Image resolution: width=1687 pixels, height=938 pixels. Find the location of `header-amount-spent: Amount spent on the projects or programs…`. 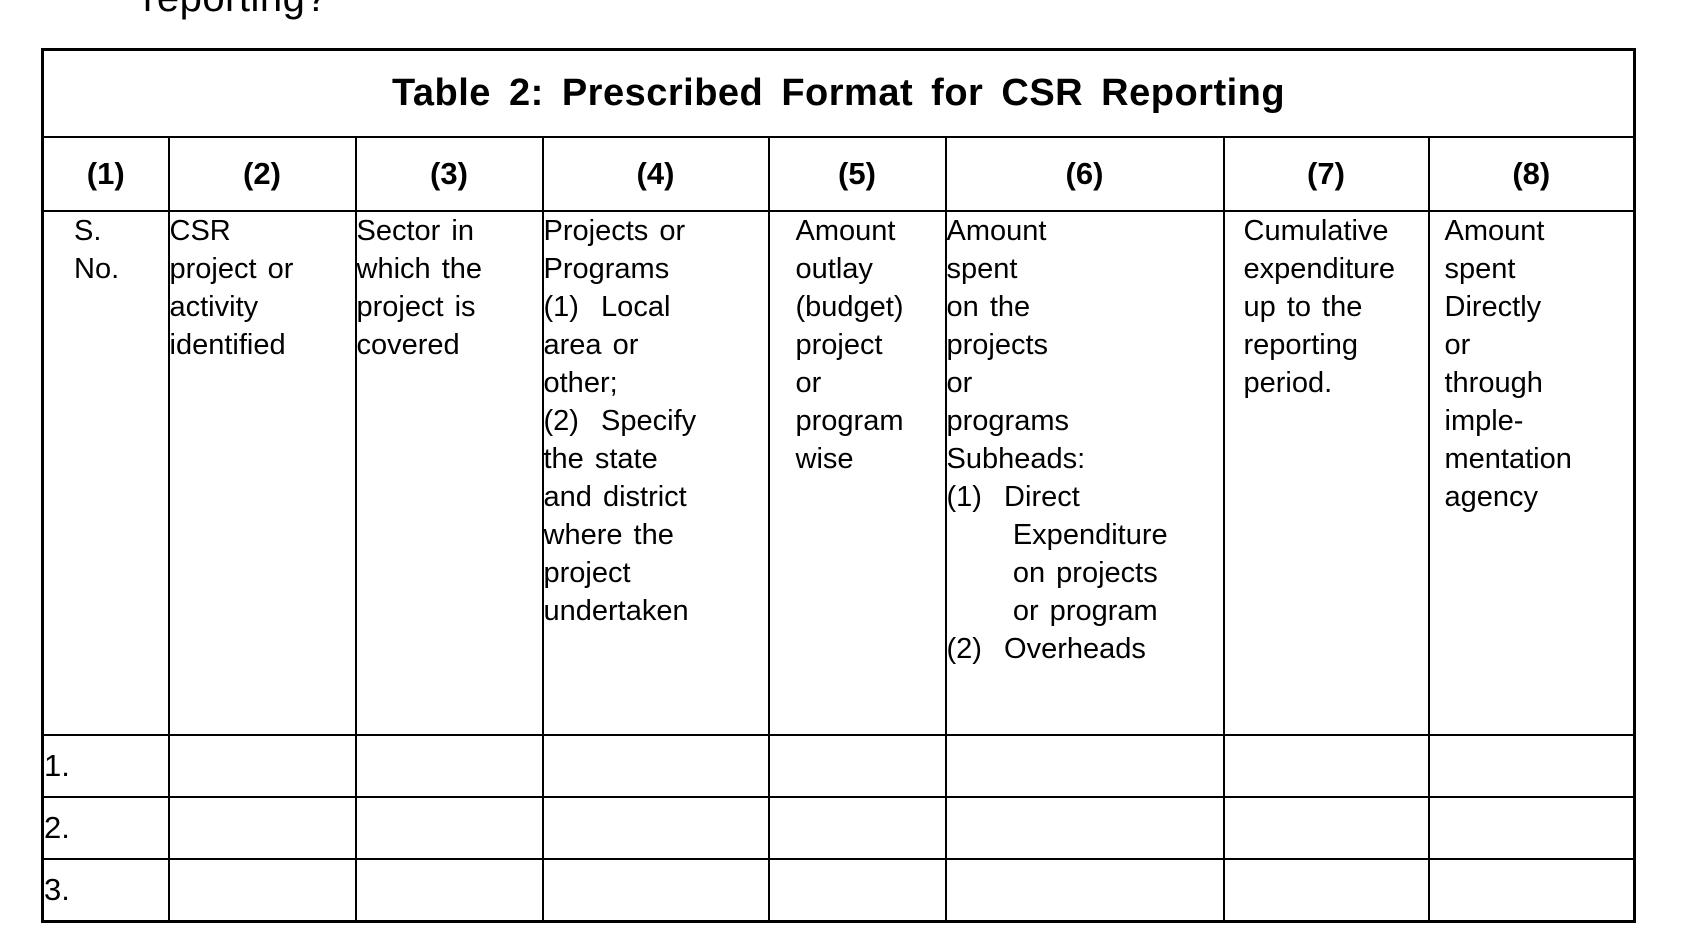

header-amount-spent: Amount spent on the projects or programs… is located at coordinates (1084, 473).